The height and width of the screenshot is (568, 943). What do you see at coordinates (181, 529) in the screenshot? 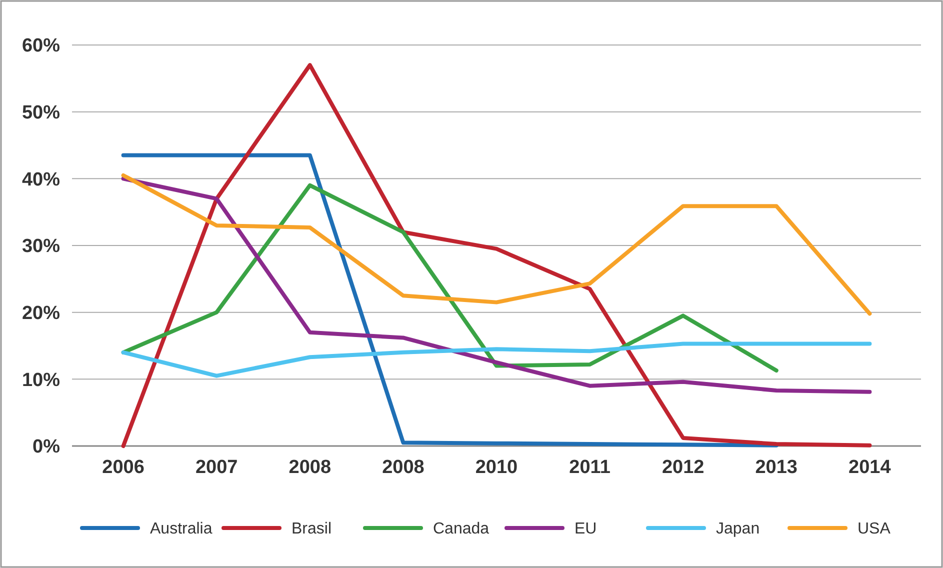
I see `legend-label: Australia` at bounding box center [181, 529].